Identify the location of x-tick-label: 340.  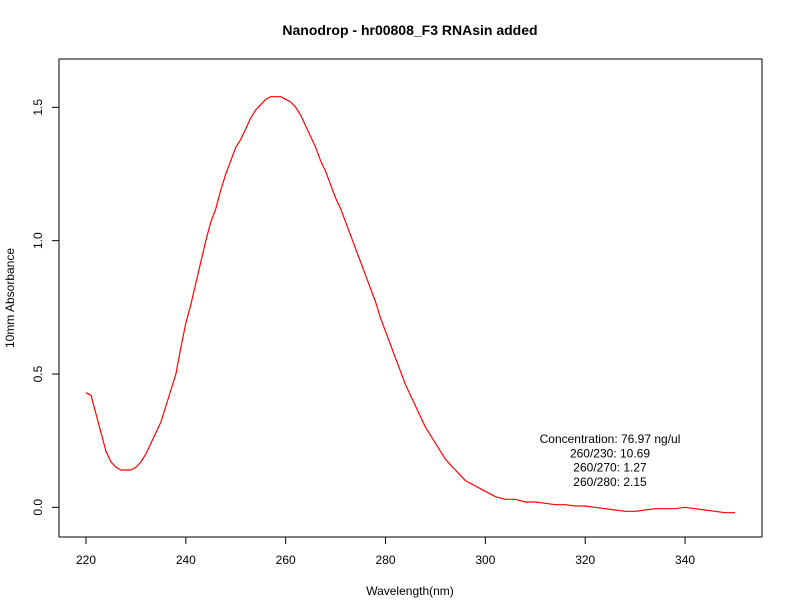
(685, 560).